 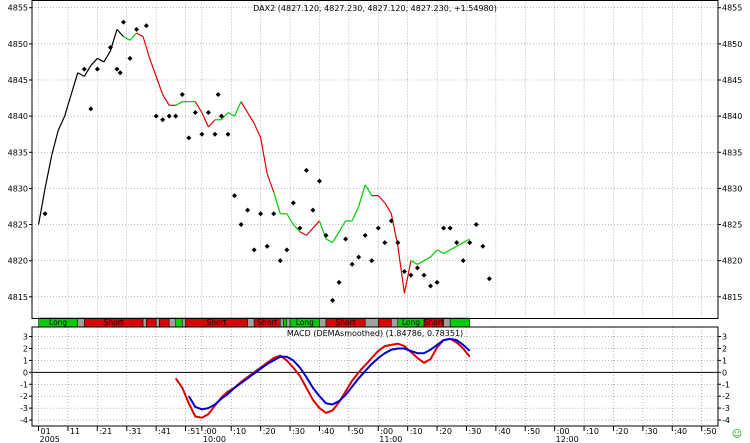 What do you see at coordinates (726, 420) in the screenshot?
I see `macd-tick-label-right: -4` at bounding box center [726, 420].